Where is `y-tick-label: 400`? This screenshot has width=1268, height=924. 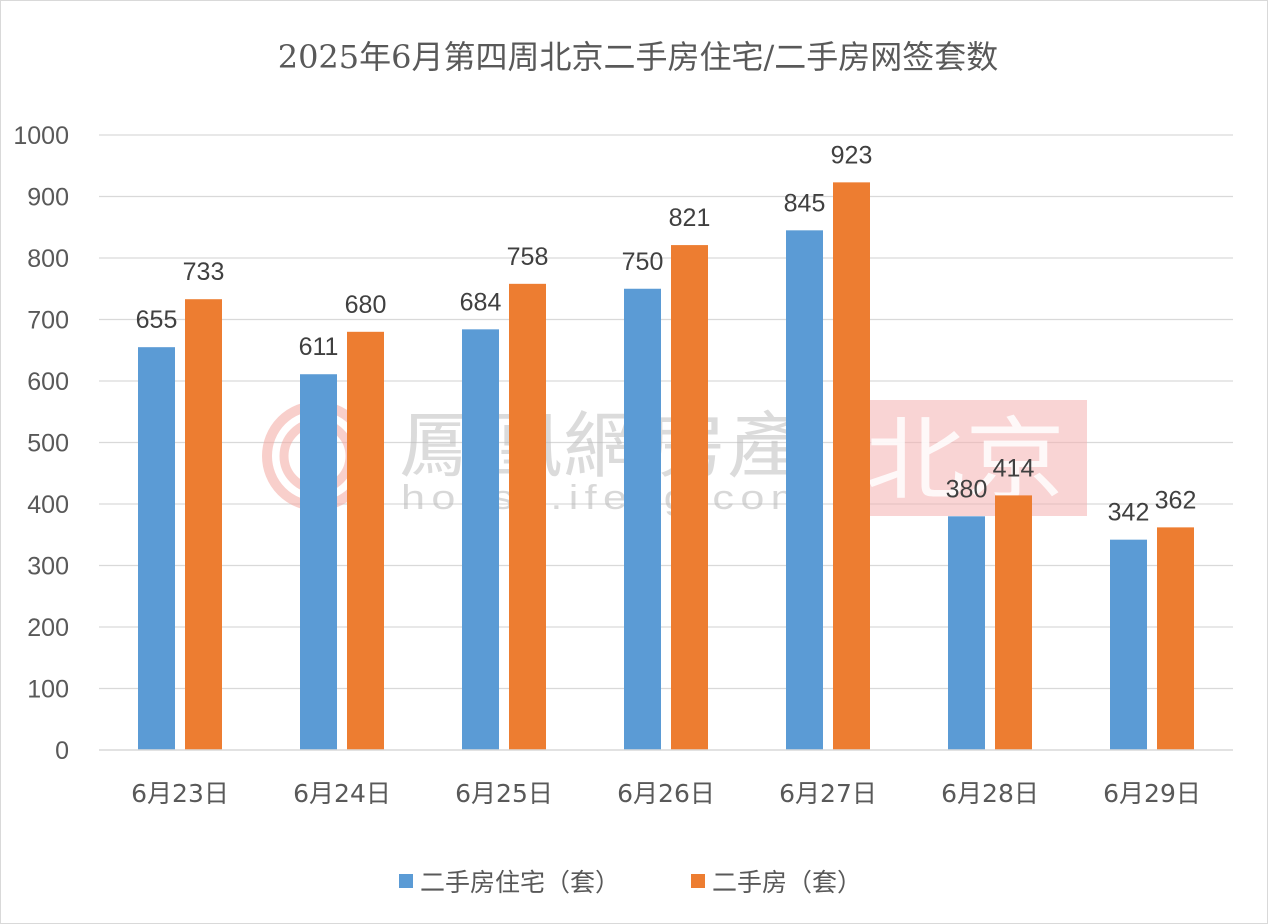 y-tick-label: 400 is located at coordinates (48, 505).